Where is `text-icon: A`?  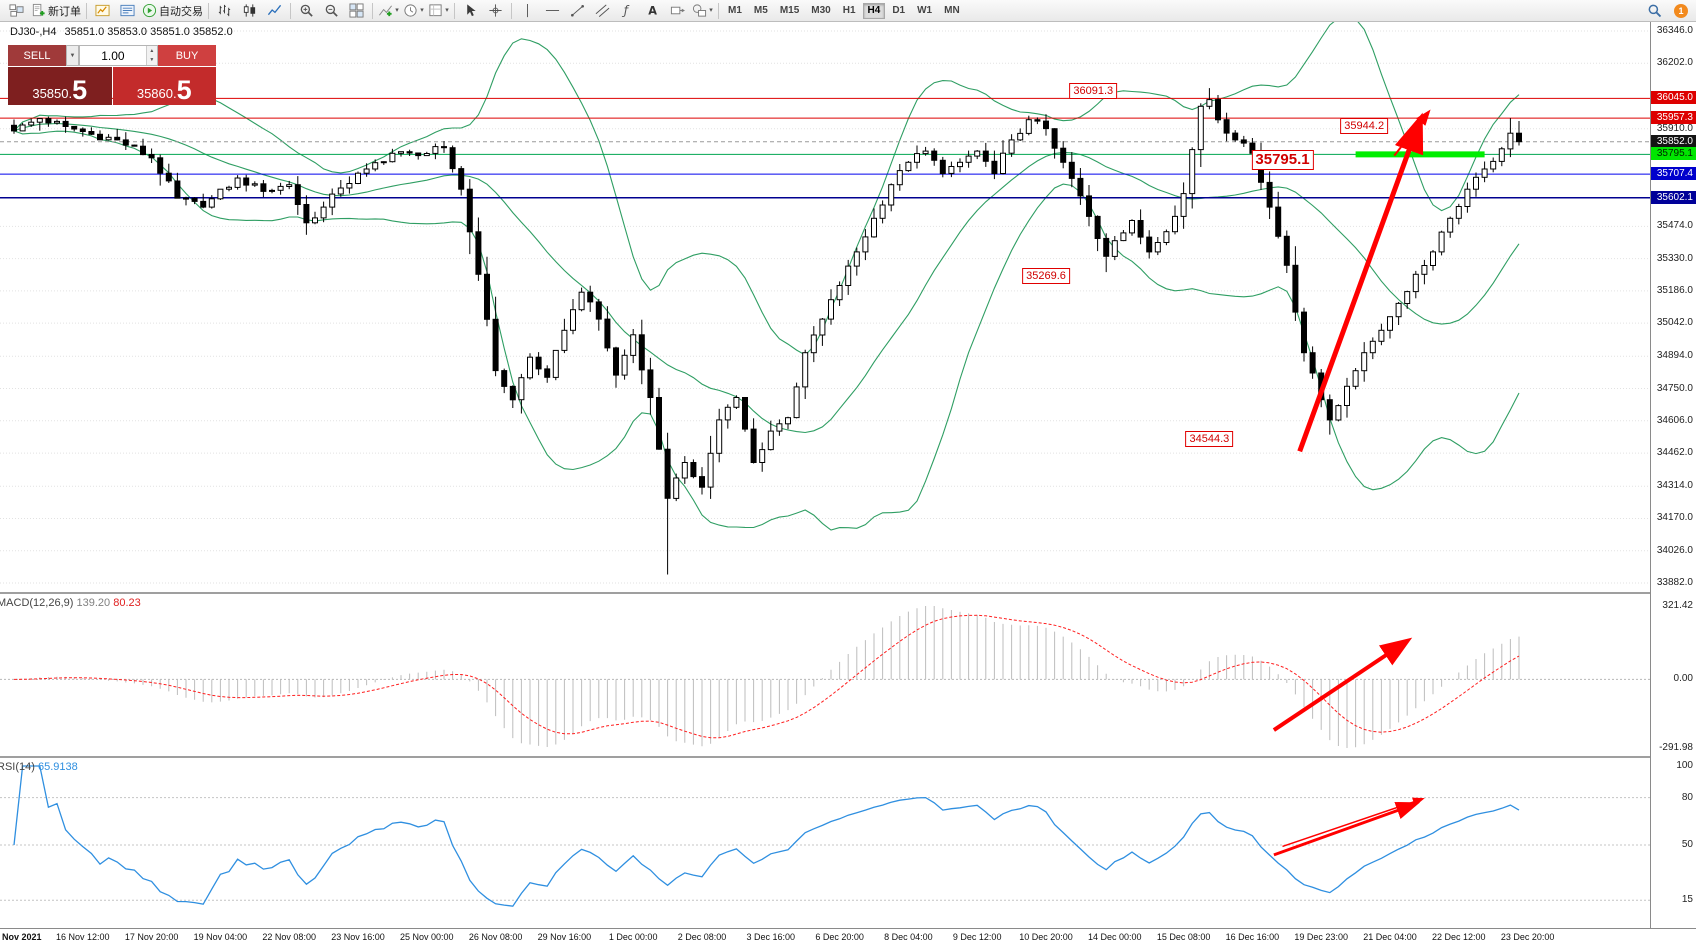
text-icon: A is located at coordinates (652, 11).